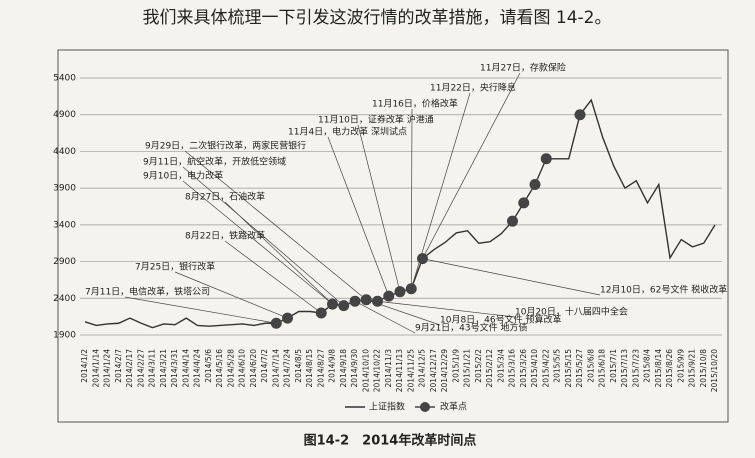 The height and width of the screenshot is (458, 755). Describe the element at coordinates (377, 18) in the screenshot. I see `page-title: 我们来具体梳理一下引发这波行情的改革措施，请看图 14-2。` at that location.